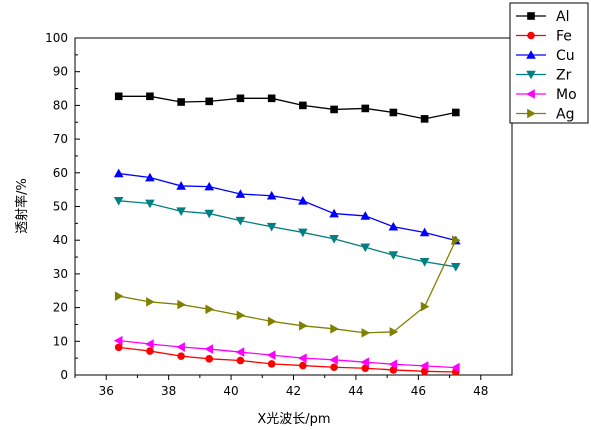 The image size is (591, 430). I want to click on x-tick-label: 48, so click(480, 391).